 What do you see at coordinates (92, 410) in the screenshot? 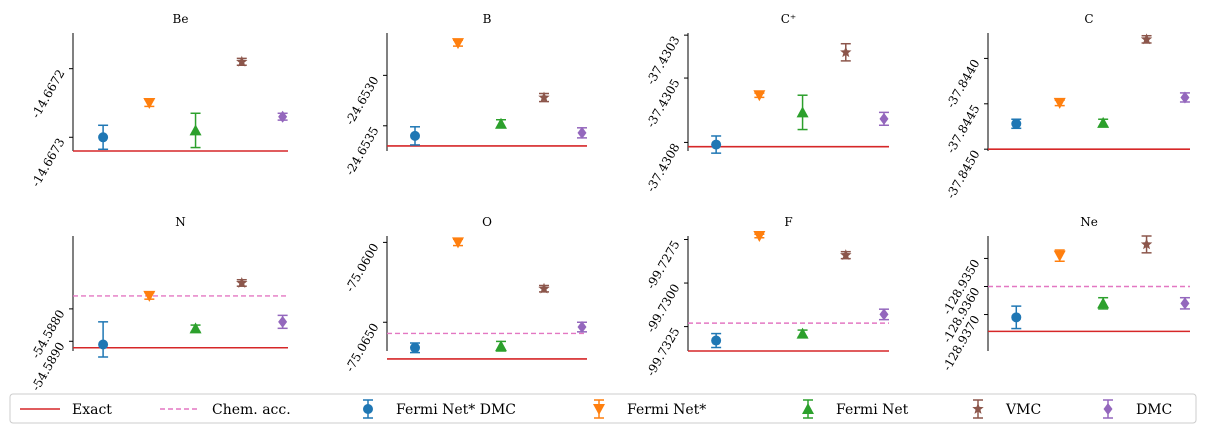
I see `legend-label: Exact` at bounding box center [92, 410].